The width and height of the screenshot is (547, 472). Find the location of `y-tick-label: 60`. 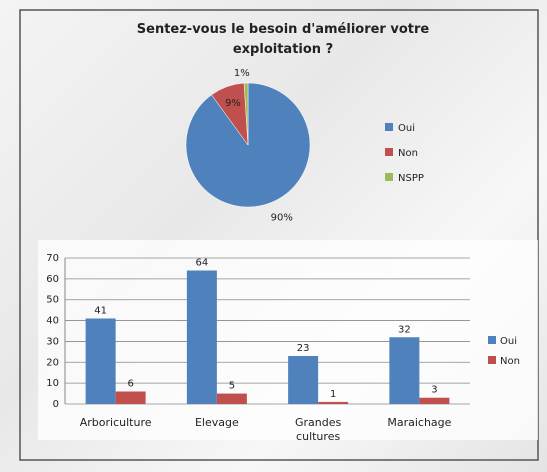

y-tick-label: 60 is located at coordinates (52, 279).